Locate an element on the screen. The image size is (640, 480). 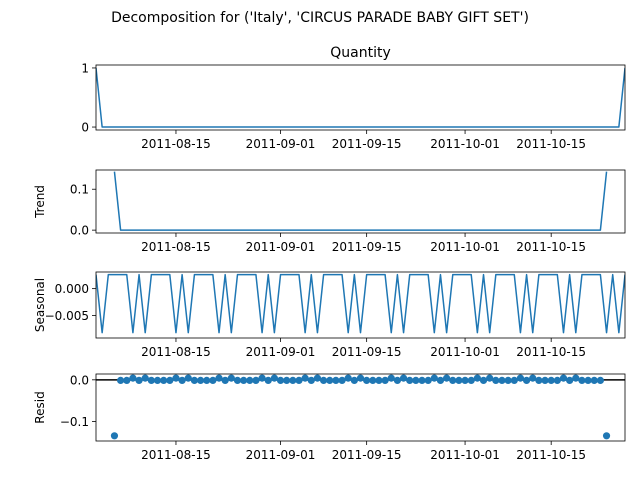
y-axis-label: Trend is located at coordinates (40, 202).